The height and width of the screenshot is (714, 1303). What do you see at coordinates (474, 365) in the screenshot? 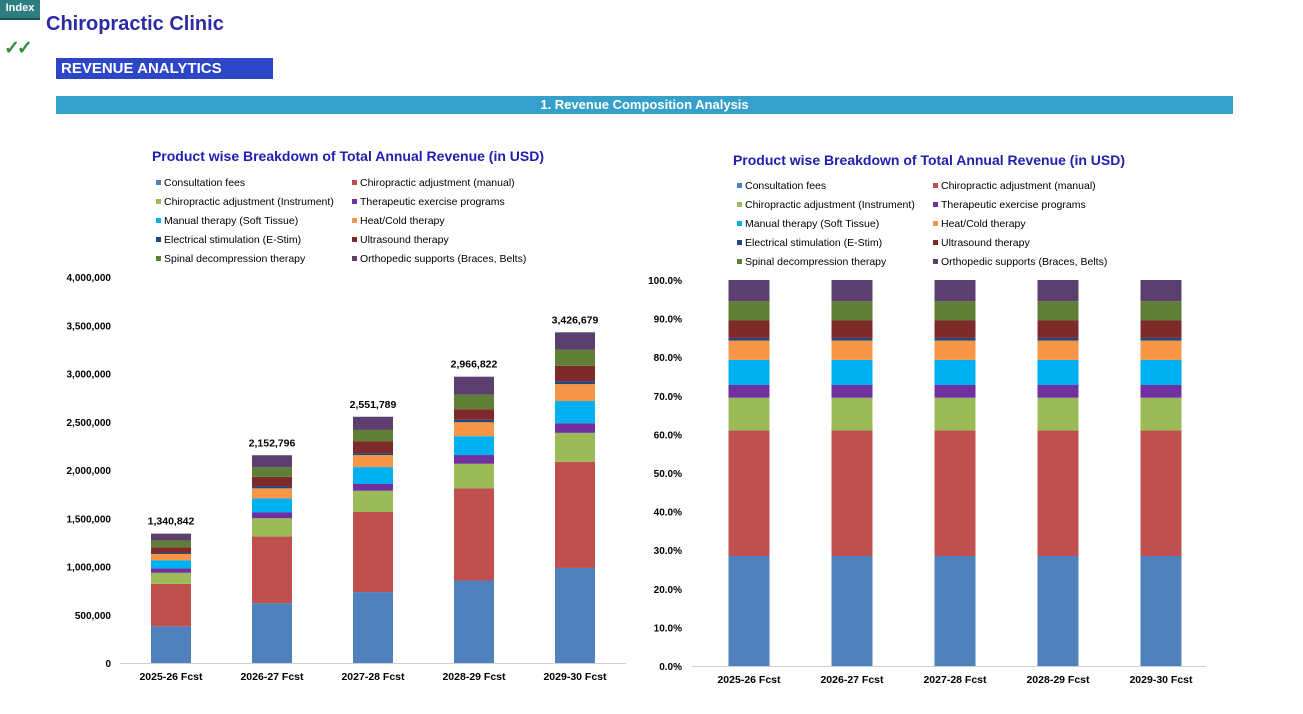
I see `total-label: 2,966,822` at bounding box center [474, 365].